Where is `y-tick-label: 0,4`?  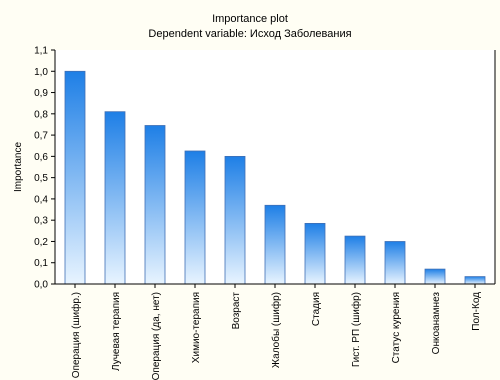 y-tick-label: 0,4 is located at coordinates (41, 199).